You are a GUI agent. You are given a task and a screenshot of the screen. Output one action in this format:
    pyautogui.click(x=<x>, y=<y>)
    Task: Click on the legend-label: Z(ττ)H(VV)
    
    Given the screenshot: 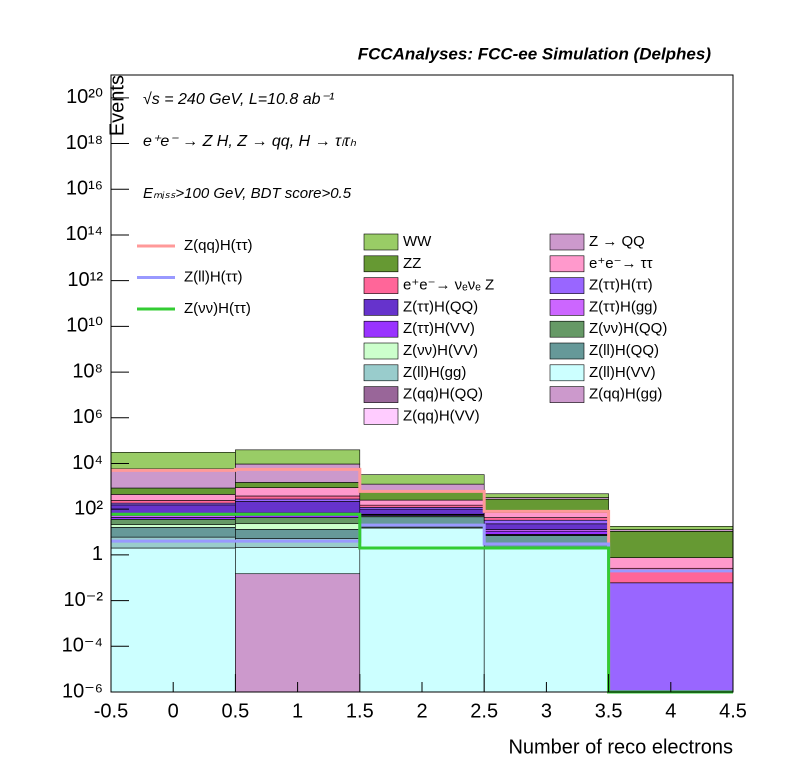 What is the action you would take?
    pyautogui.click(x=439, y=328)
    